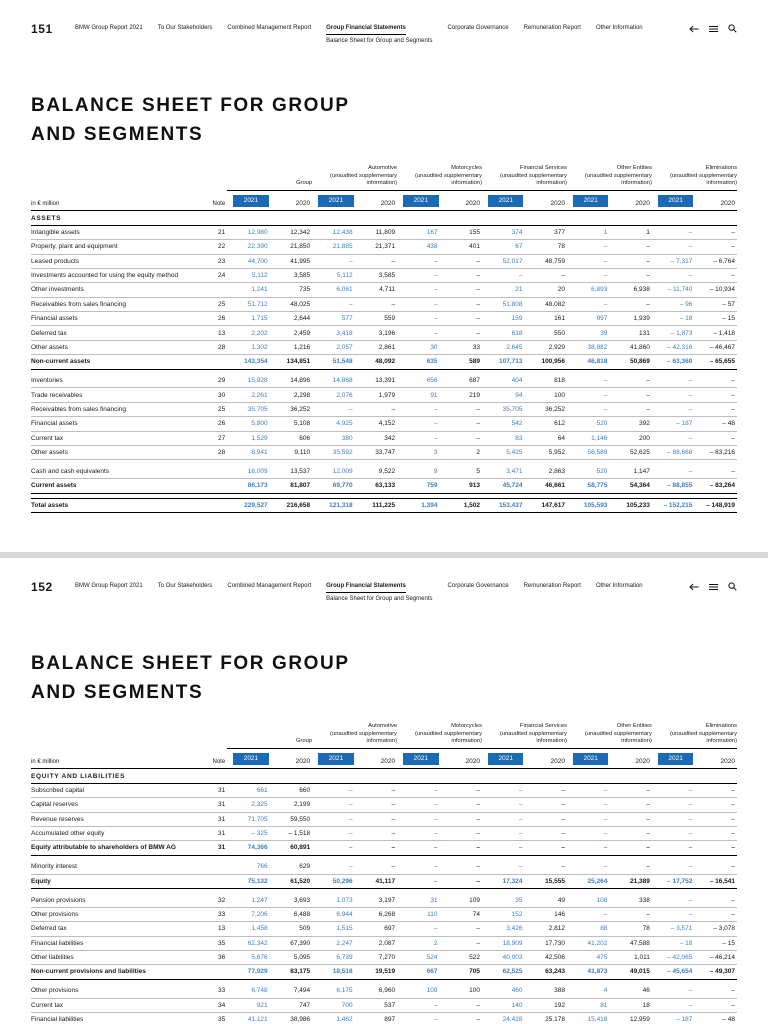 The image size is (768, 1024). What do you see at coordinates (384, 776) in the screenshot?
I see `section-heading: EQUITY AND LIABILITIES` at bounding box center [384, 776].